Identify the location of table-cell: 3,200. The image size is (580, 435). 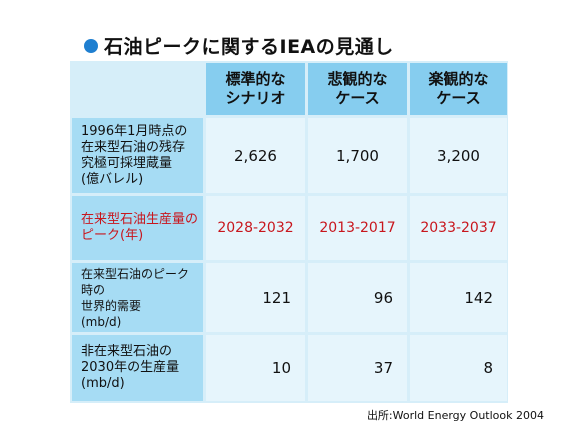
(458, 155).